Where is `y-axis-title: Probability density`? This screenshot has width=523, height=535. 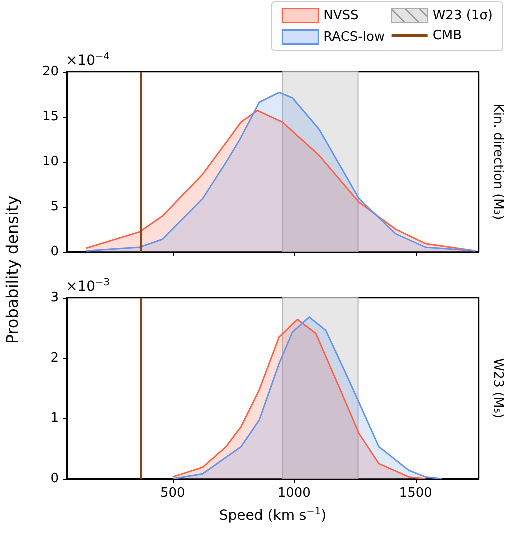 y-axis-title: Probability density is located at coordinates (12, 270).